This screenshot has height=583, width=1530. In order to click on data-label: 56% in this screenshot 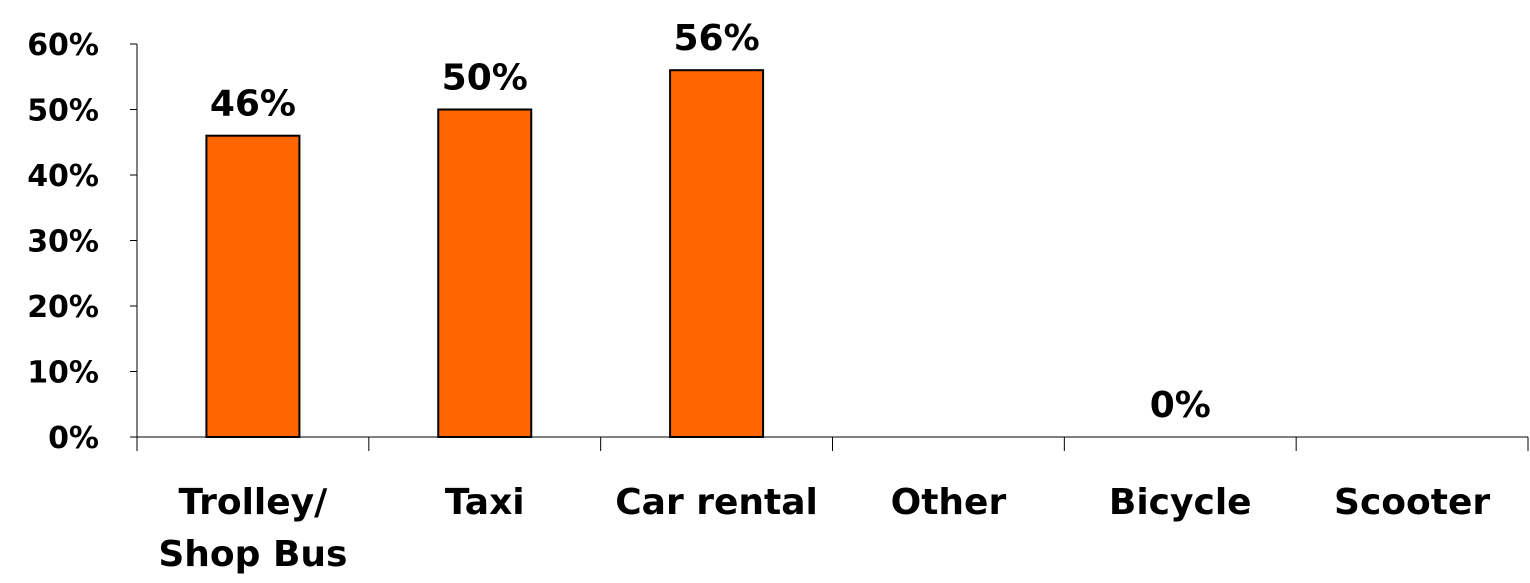, I will do `click(716, 38)`.